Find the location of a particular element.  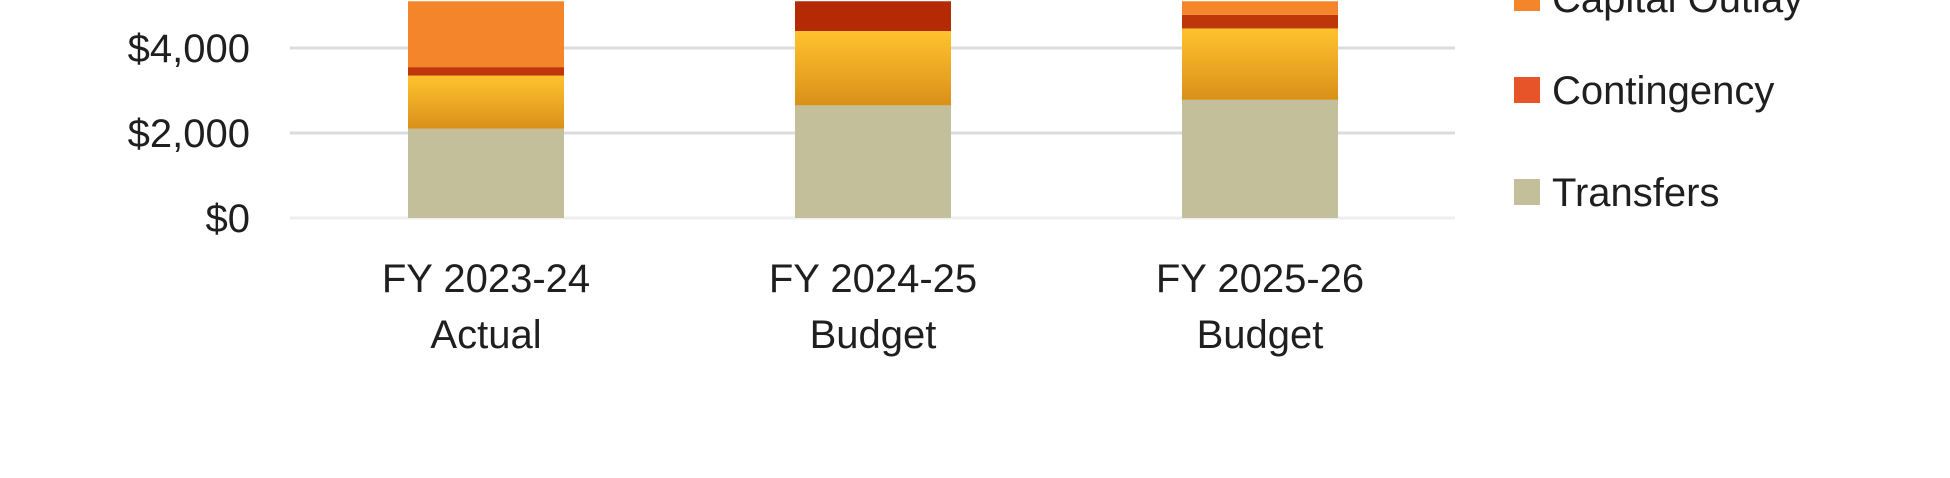

x-category-label: FY 2023-24 is located at coordinates (486, 279).